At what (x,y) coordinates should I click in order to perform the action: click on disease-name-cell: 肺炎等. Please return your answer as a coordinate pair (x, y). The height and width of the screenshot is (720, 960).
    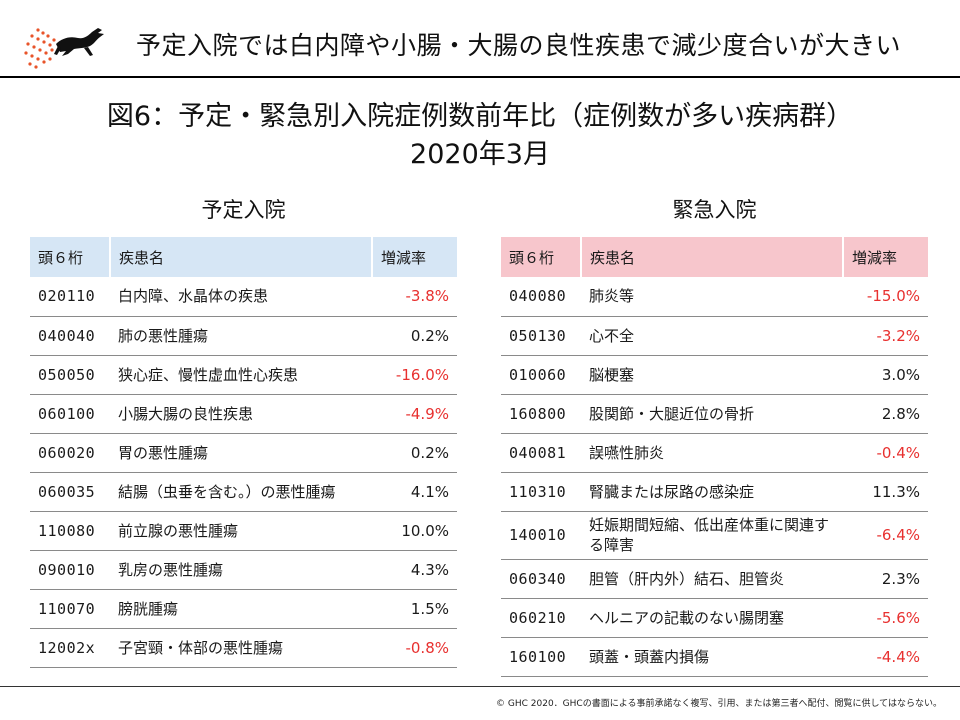
    Looking at the image, I should click on (712, 297).